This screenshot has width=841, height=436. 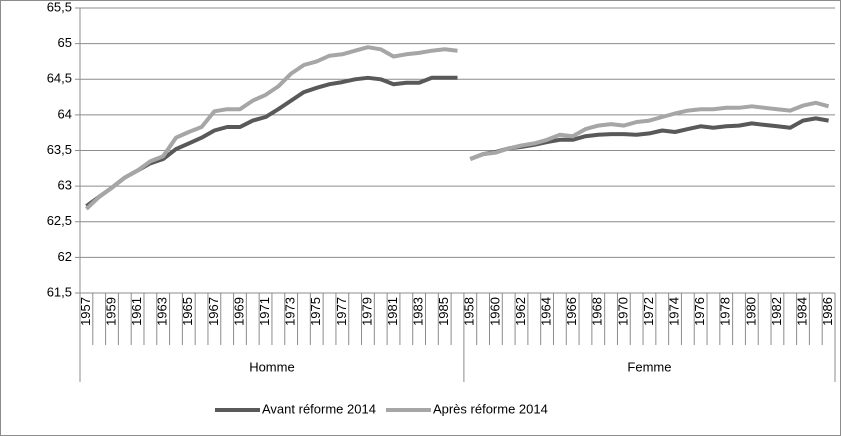 I want to click on x-tick-label: 1979, so click(x=366, y=311).